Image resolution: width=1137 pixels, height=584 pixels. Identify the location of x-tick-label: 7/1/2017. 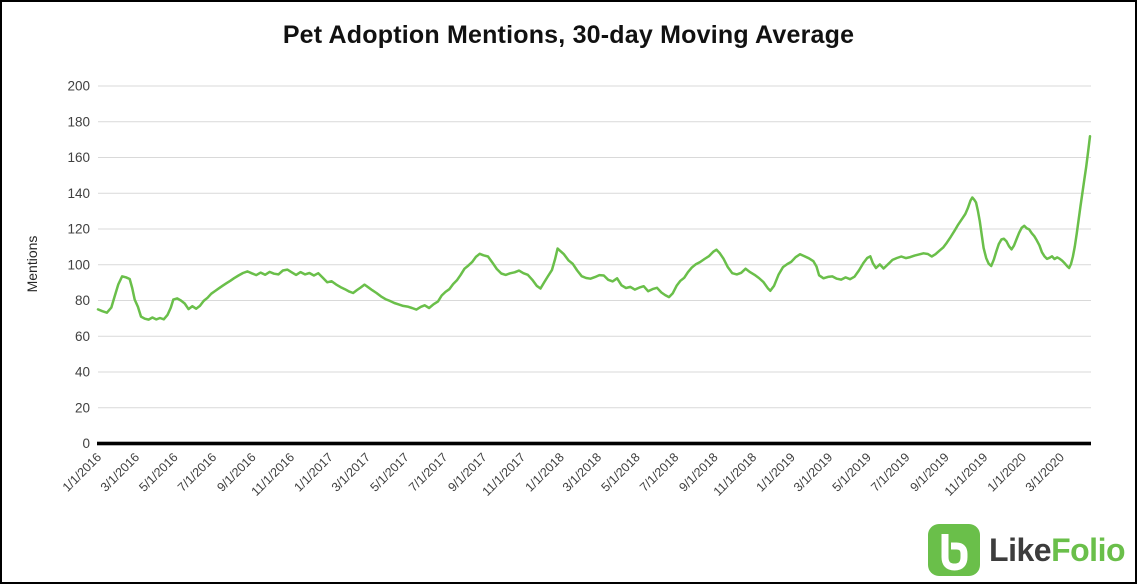
(428, 472).